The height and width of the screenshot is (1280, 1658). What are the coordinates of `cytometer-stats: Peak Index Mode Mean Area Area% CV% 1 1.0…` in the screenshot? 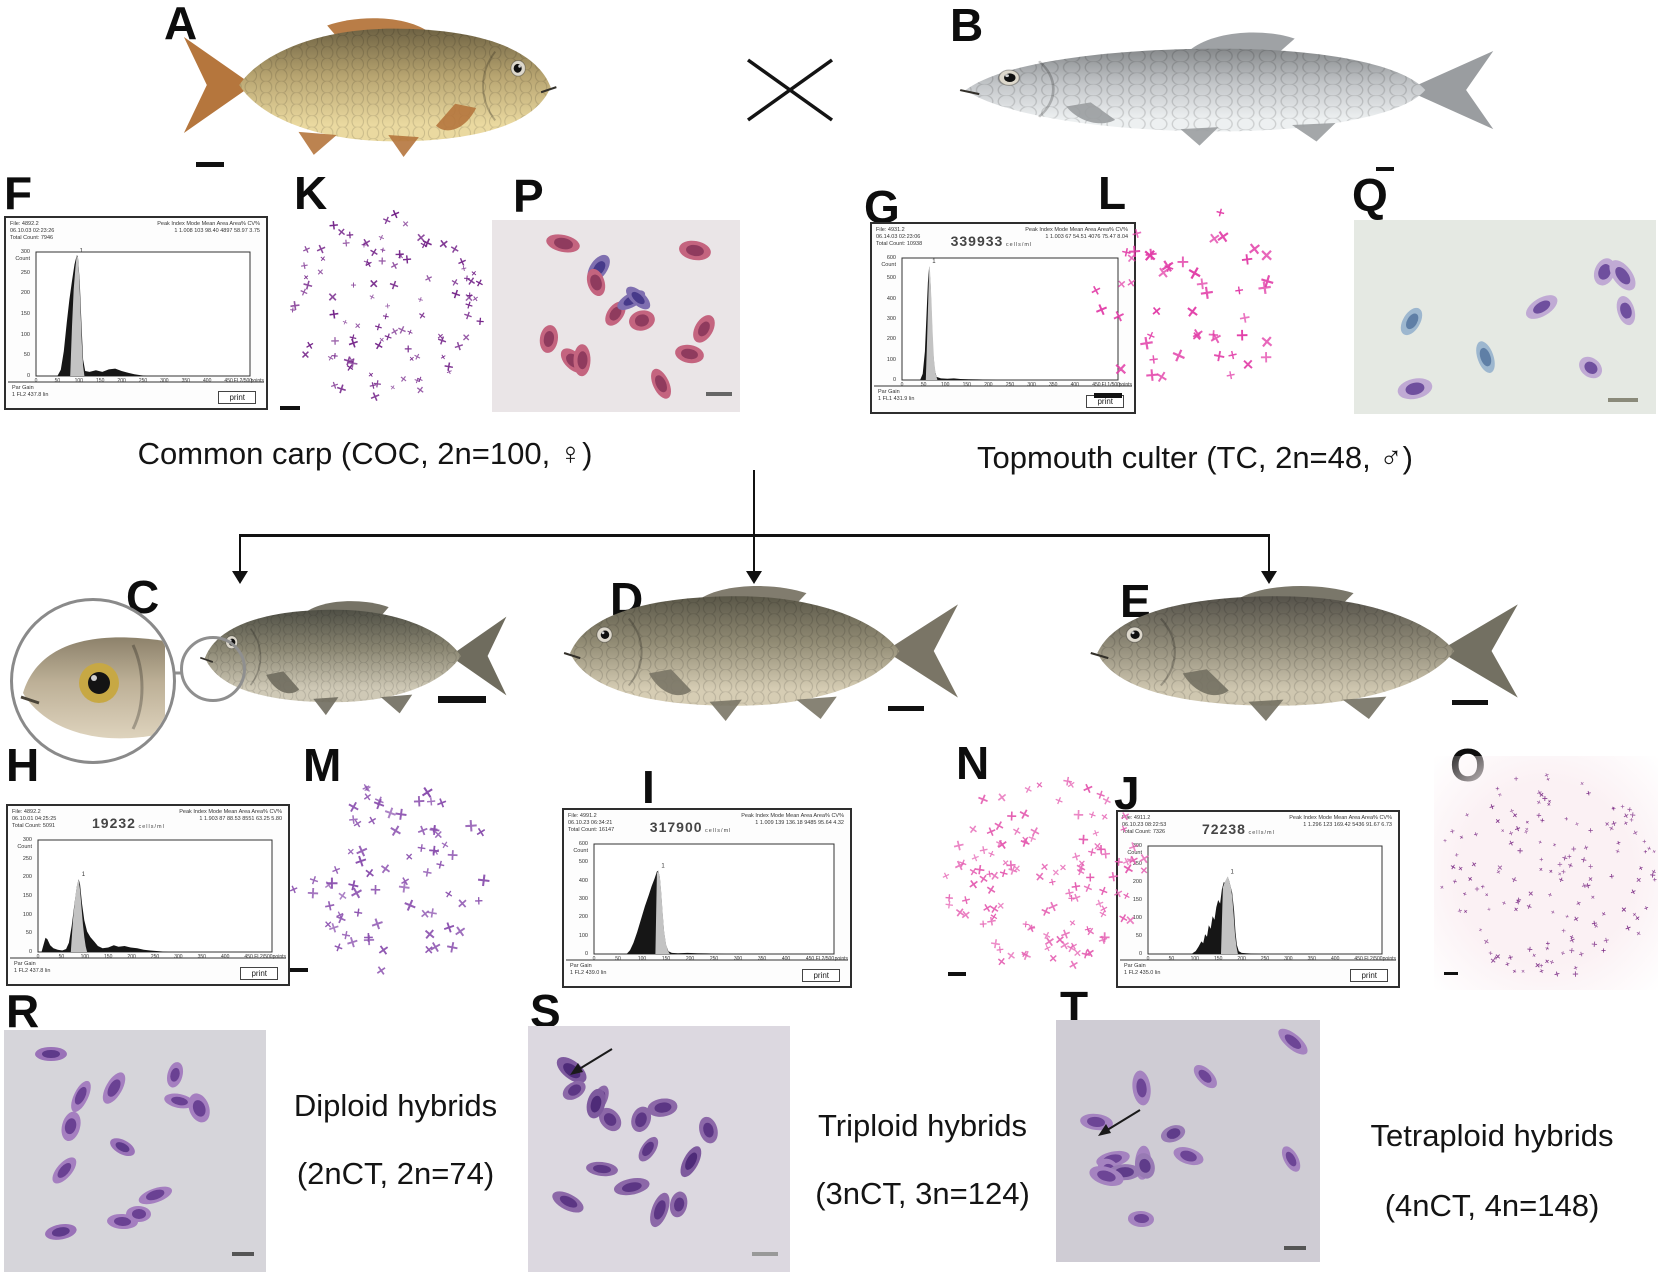 It's located at (208, 227).